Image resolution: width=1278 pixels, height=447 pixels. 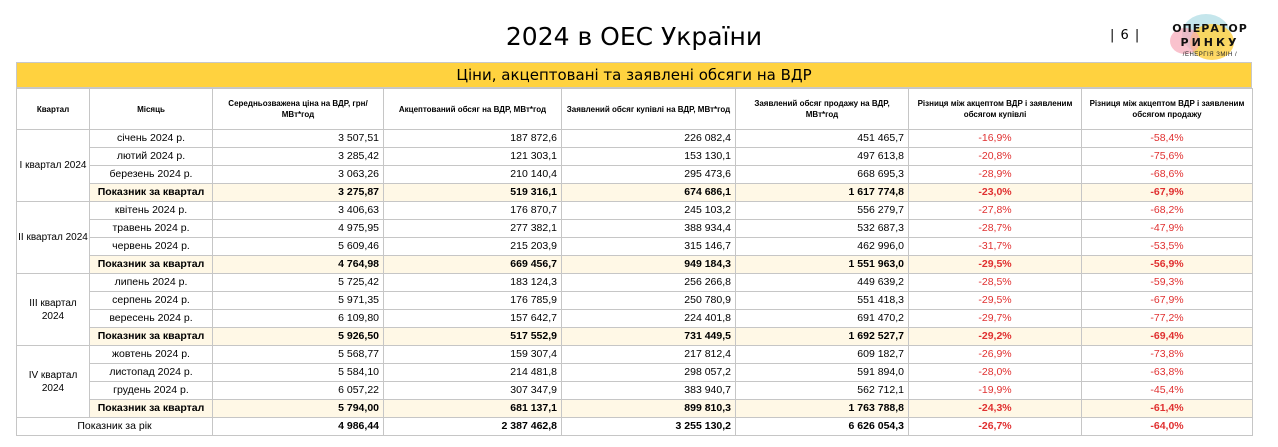 I want to click on value-cell: 899 810,3, so click(x=648, y=408).